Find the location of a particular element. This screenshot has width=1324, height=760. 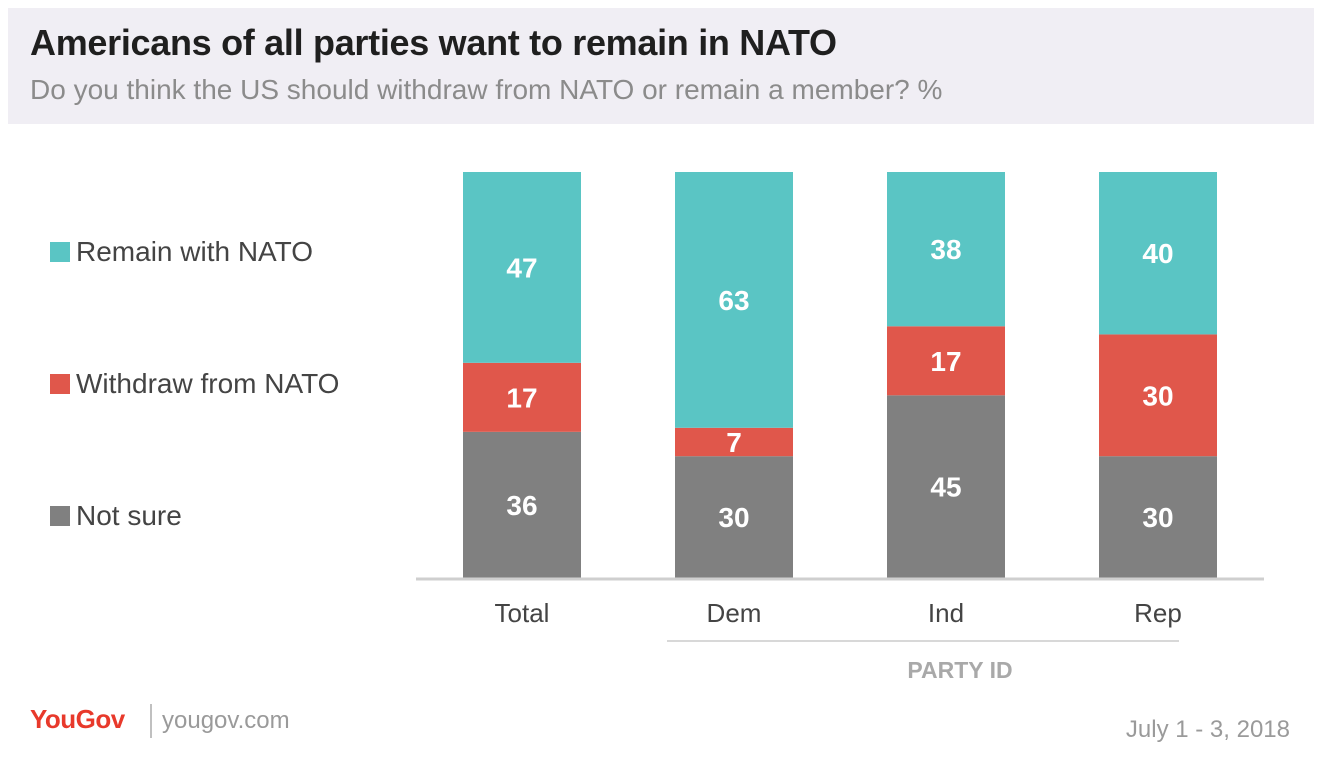

data-label-dem-not-sure: 30 is located at coordinates (733, 517).